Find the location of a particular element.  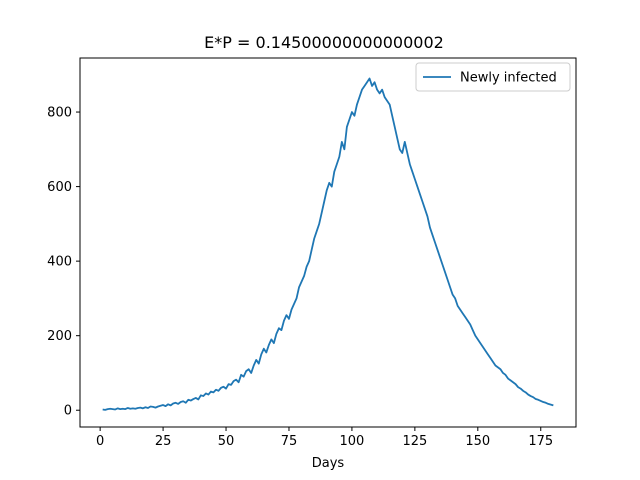

y-tick-label: 400 is located at coordinates (59, 262).